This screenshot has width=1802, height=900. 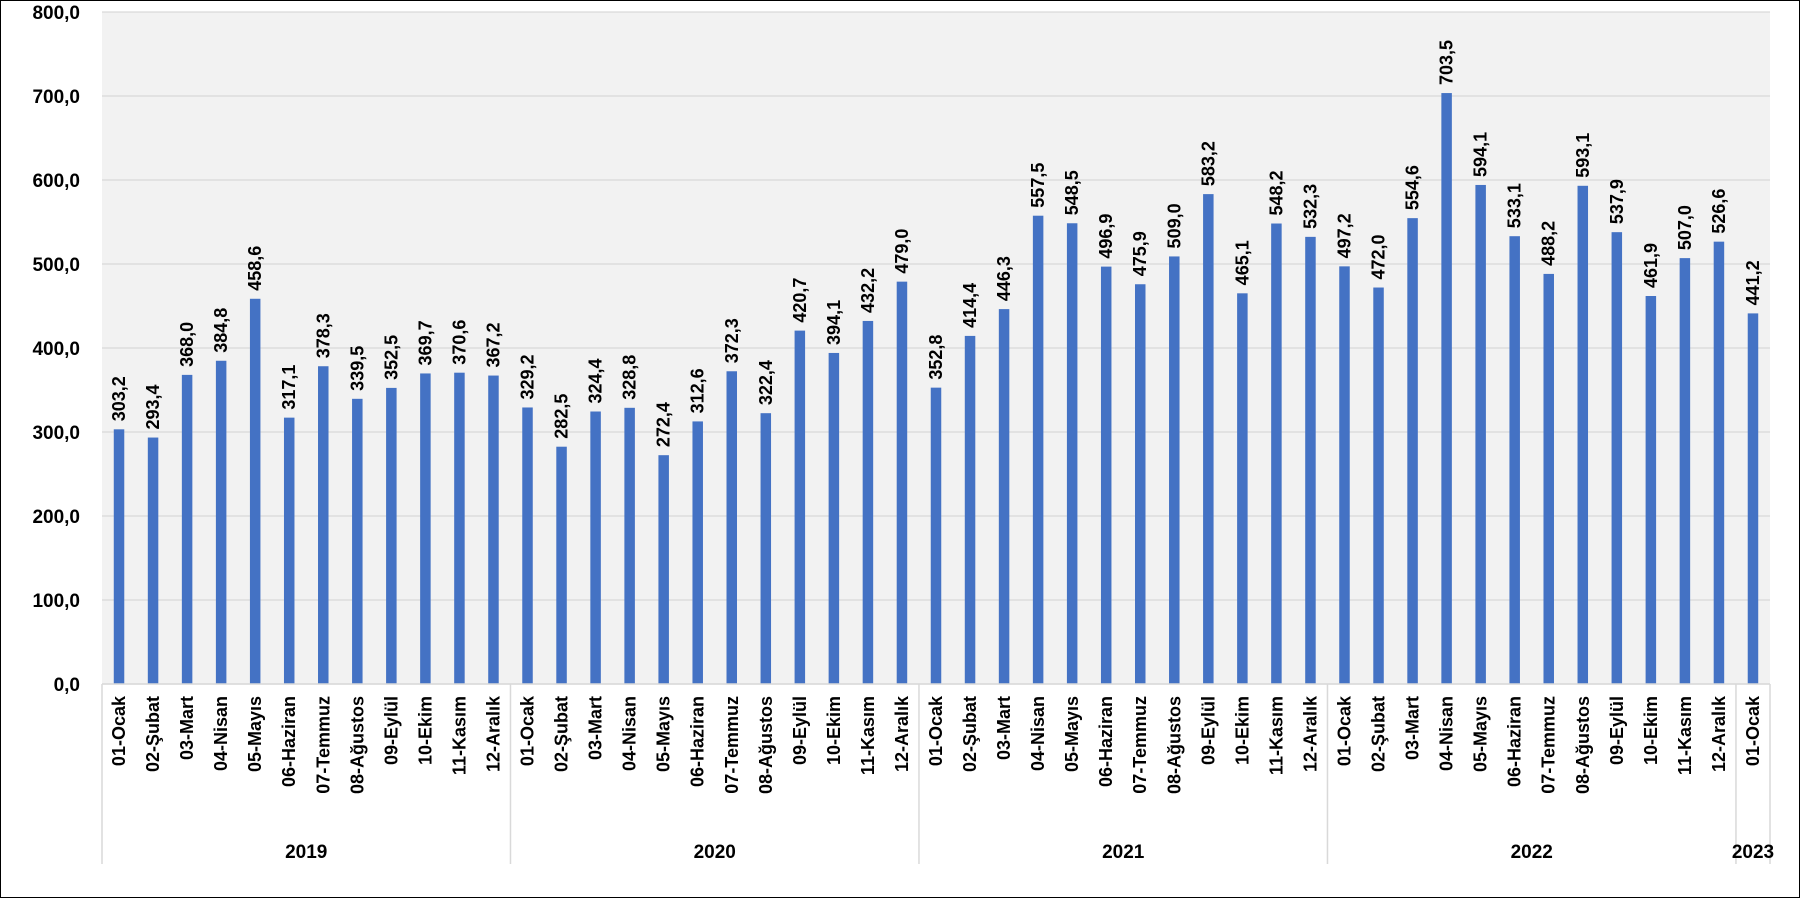 What do you see at coordinates (1549, 243) in the screenshot?
I see `data-label: 488,2` at bounding box center [1549, 243].